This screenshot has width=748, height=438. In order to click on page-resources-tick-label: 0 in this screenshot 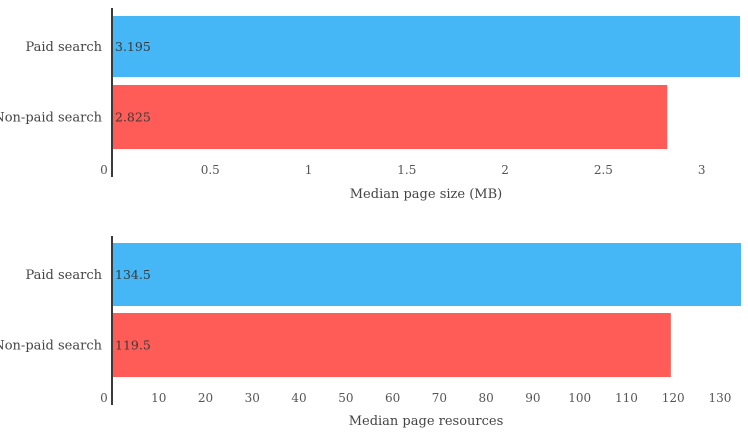, I will do `click(104, 398)`.